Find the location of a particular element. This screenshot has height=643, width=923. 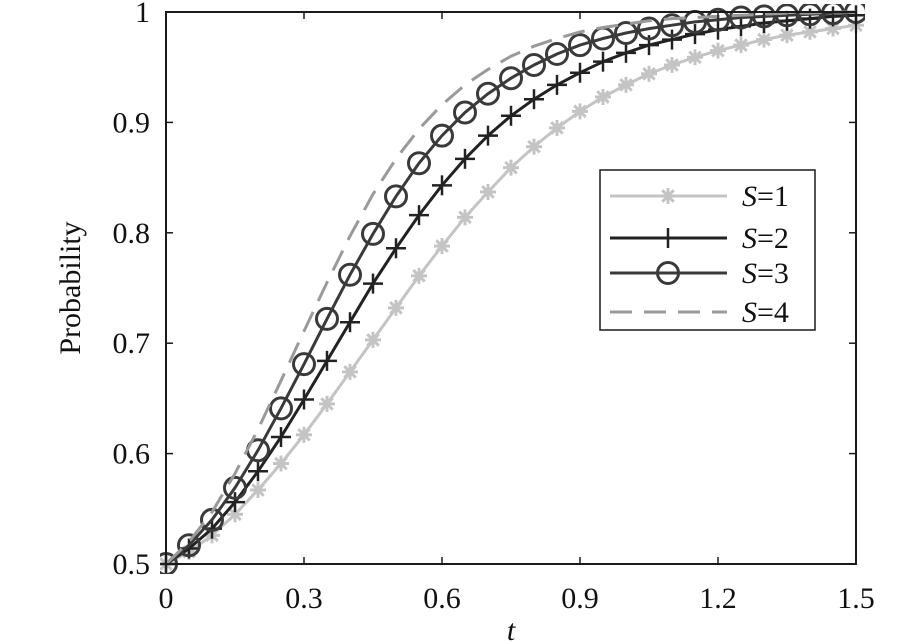

y-tick-label: 0.6 is located at coordinates (132, 454).